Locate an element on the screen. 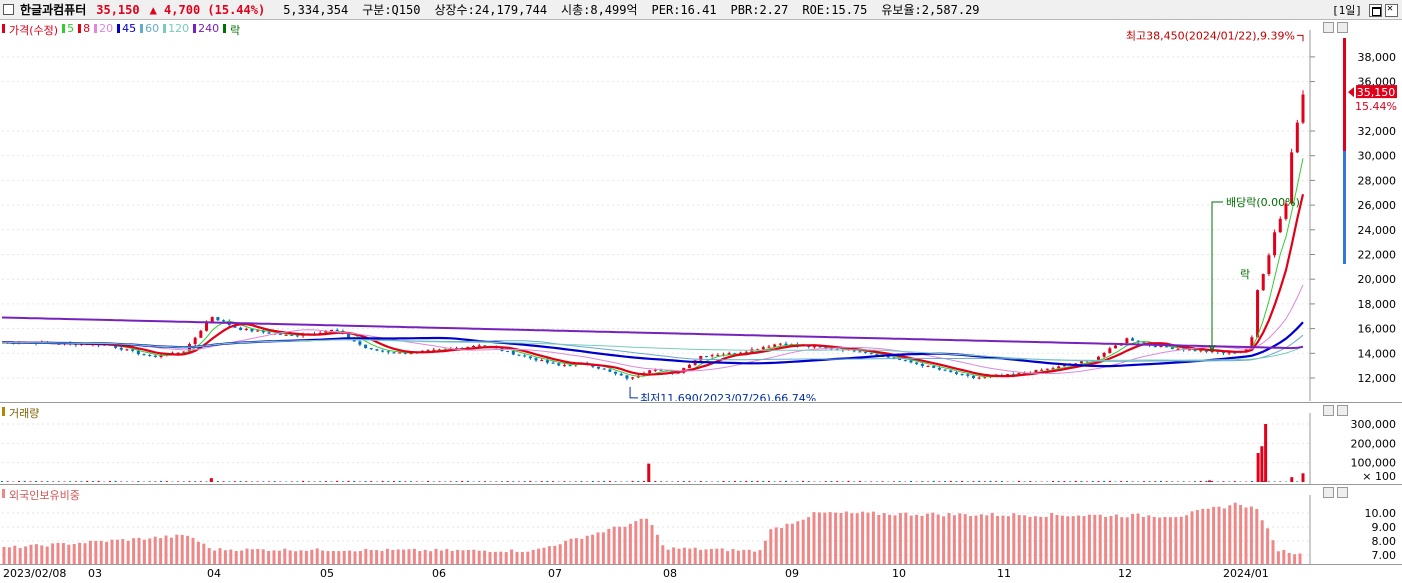 The image size is (1402, 583). roe-value: ROE:15.75 is located at coordinates (834, 10).